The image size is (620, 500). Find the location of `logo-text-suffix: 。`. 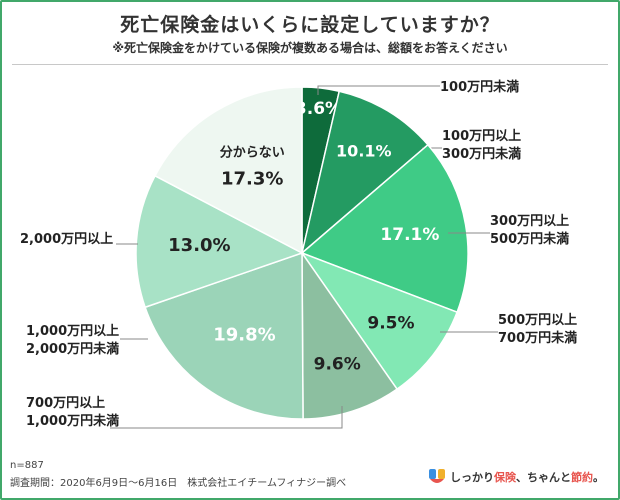

logo-text-suffix: 。 is located at coordinates (598, 477).